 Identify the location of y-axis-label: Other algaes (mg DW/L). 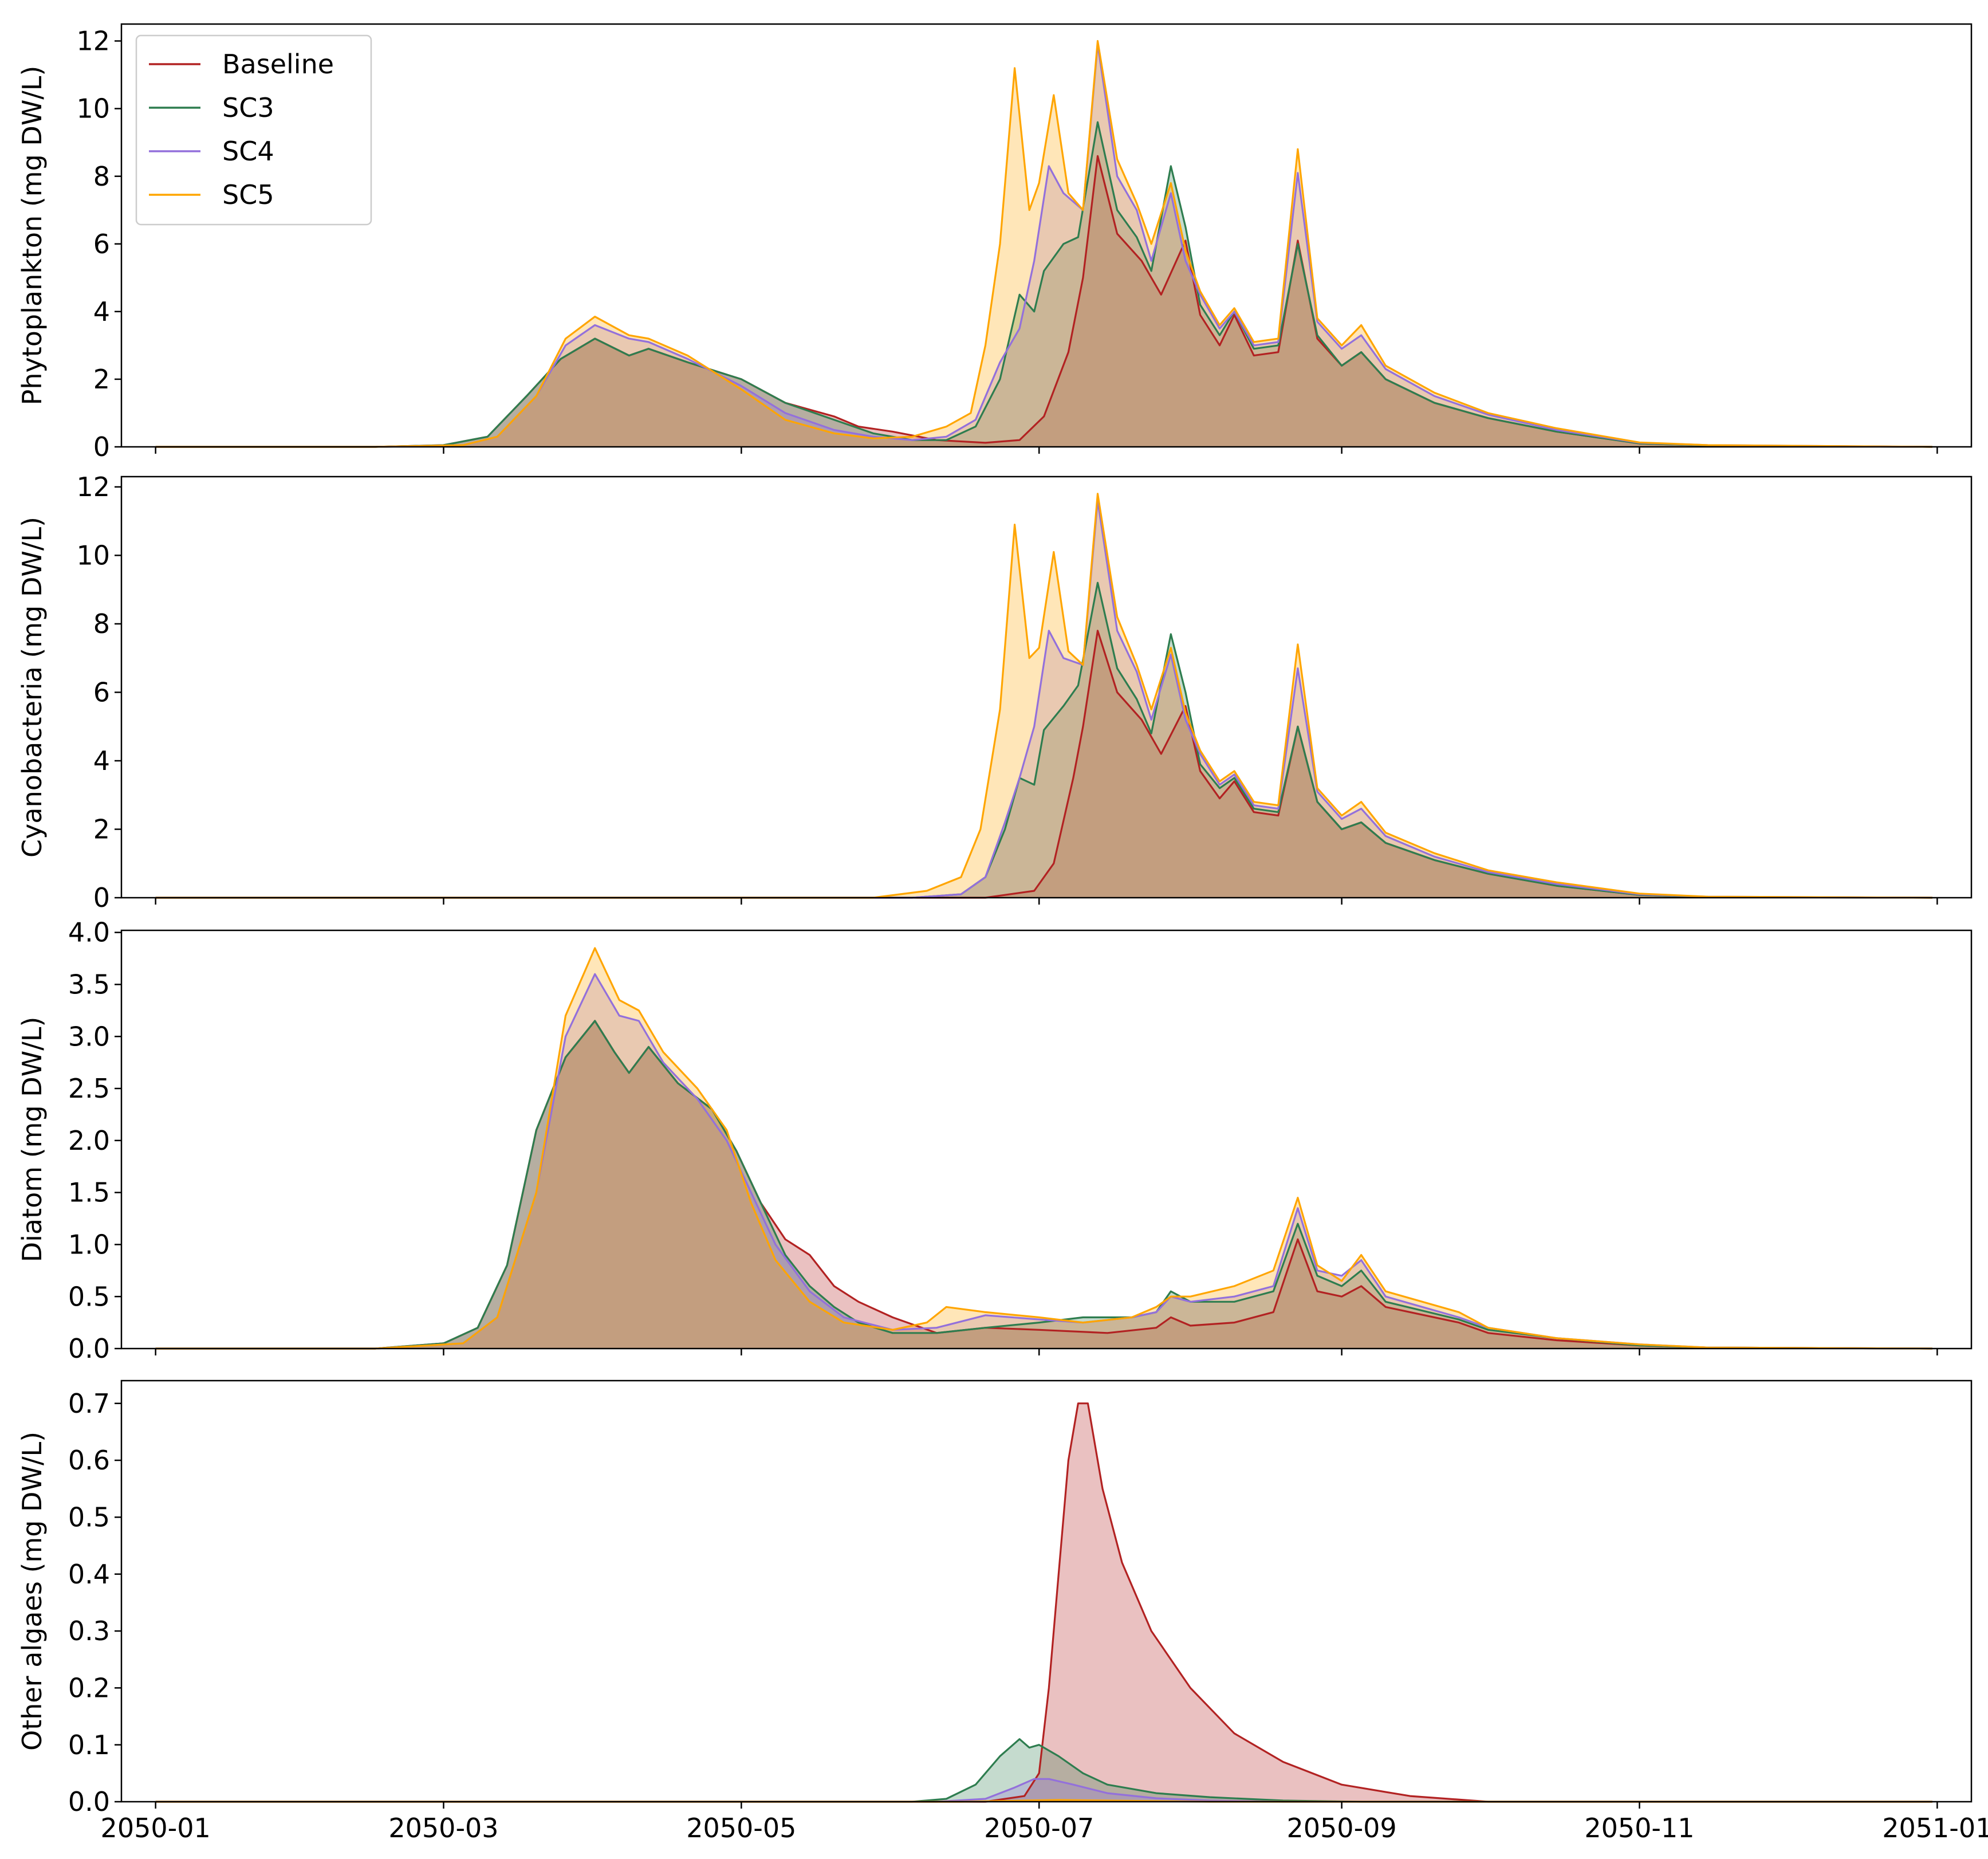
(32, 1591).